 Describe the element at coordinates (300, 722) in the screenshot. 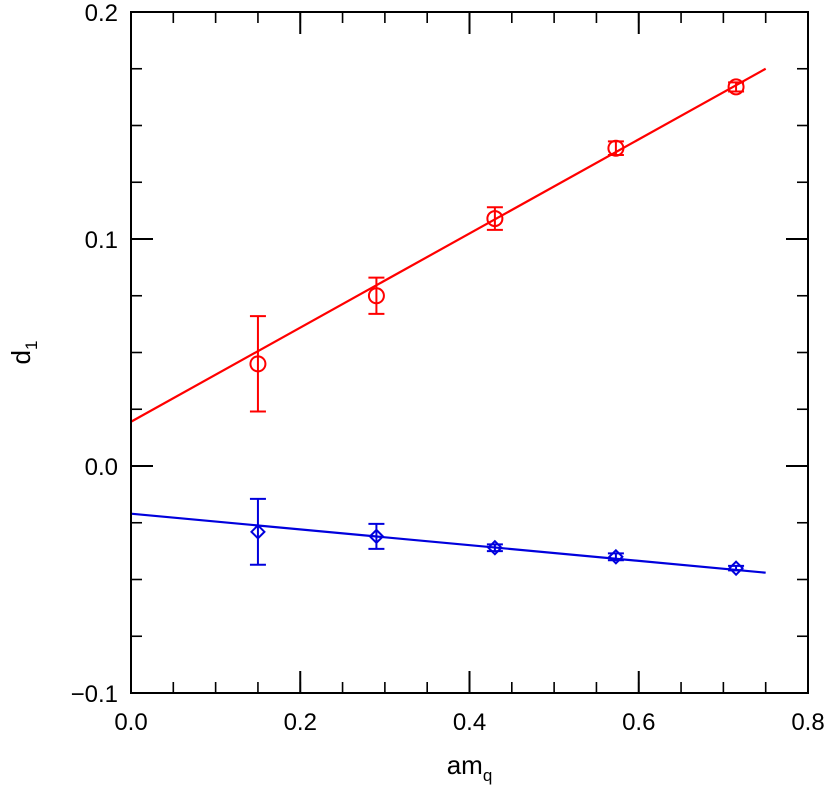

I see `x-tick-label: 0.2` at that location.